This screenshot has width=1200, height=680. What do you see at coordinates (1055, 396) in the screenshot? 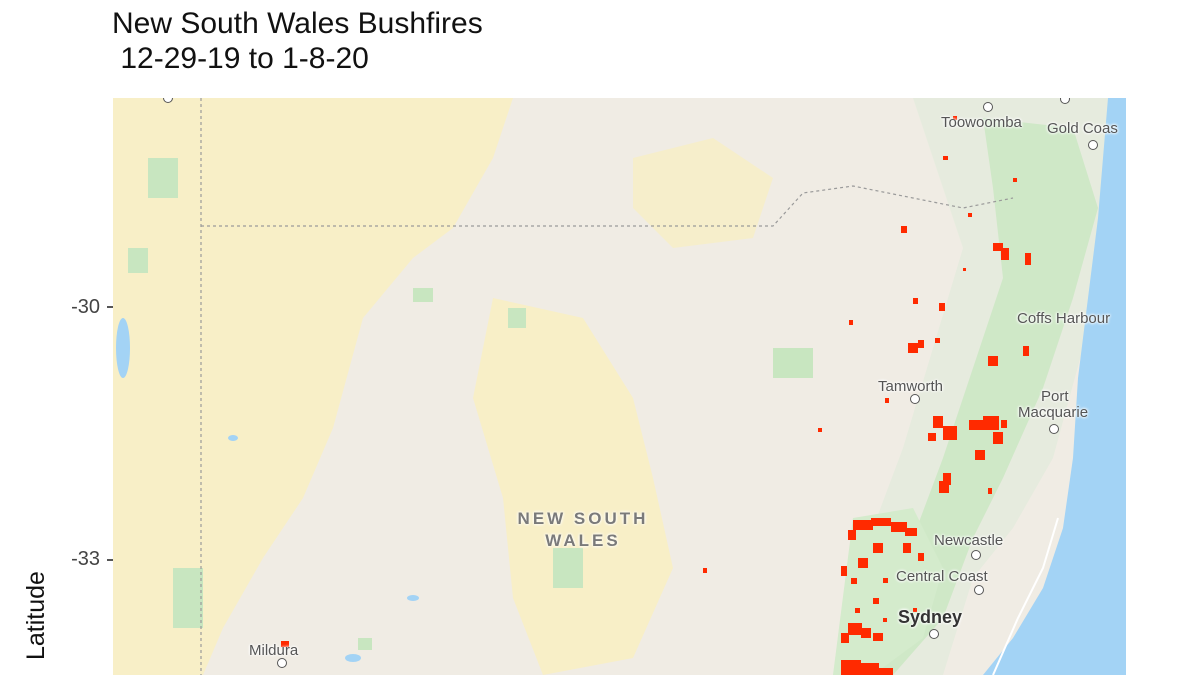
I see `place-port-macquarie-1: Port` at bounding box center [1055, 396].